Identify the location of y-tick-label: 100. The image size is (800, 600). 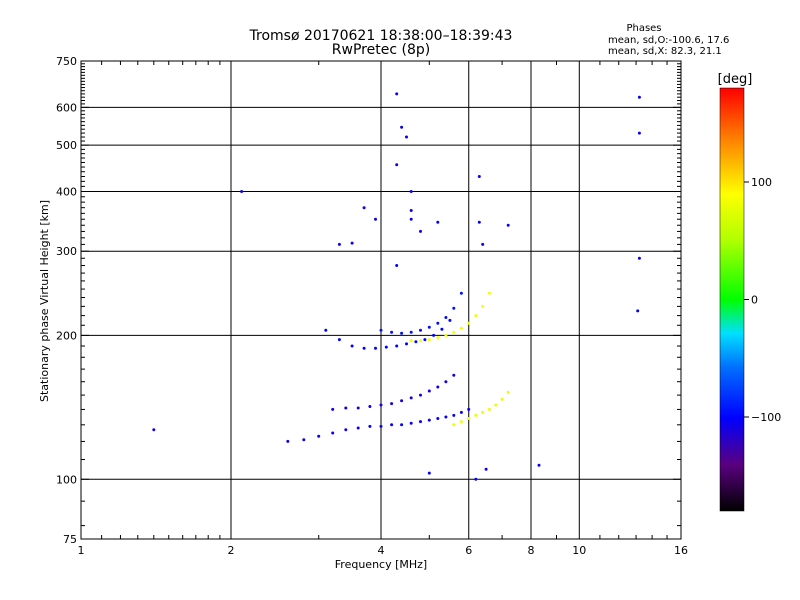
(66, 479).